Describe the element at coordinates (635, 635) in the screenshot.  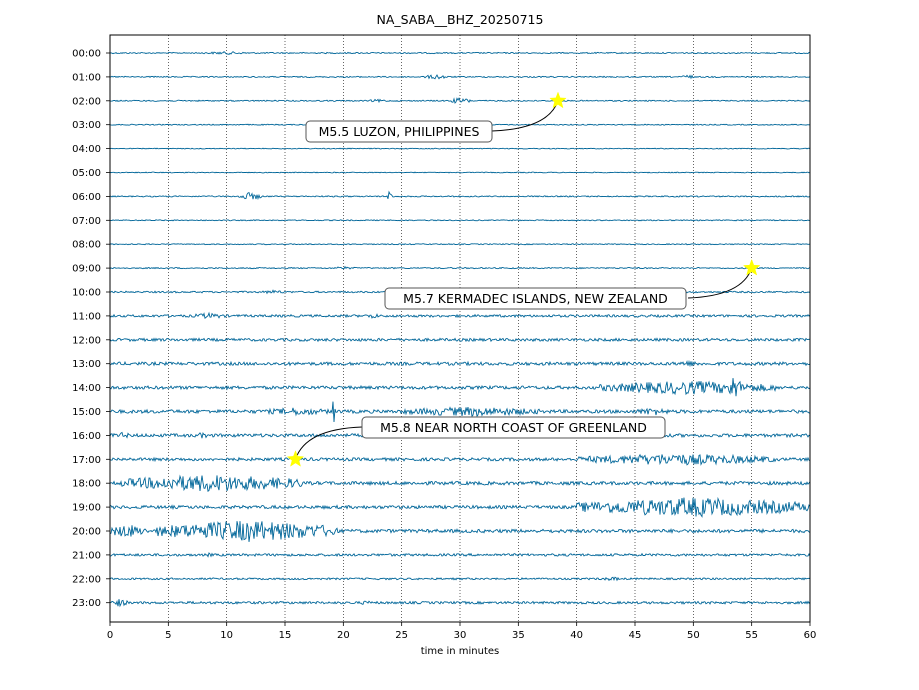
I see `x-tick-label: 45` at that location.